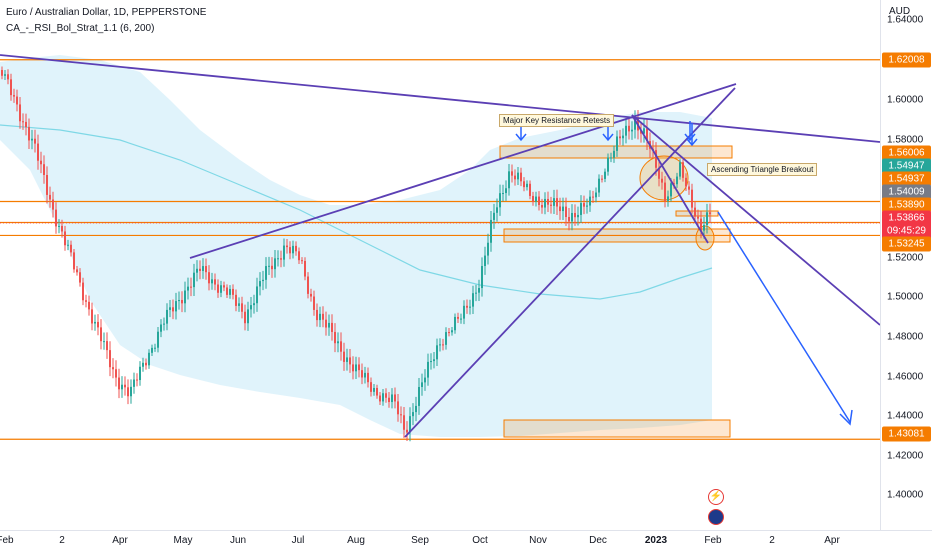 The width and height of the screenshot is (932, 551). Describe the element at coordinates (557, 120) in the screenshot. I see `resistance-note: Major Key Resistance Retests` at that location.